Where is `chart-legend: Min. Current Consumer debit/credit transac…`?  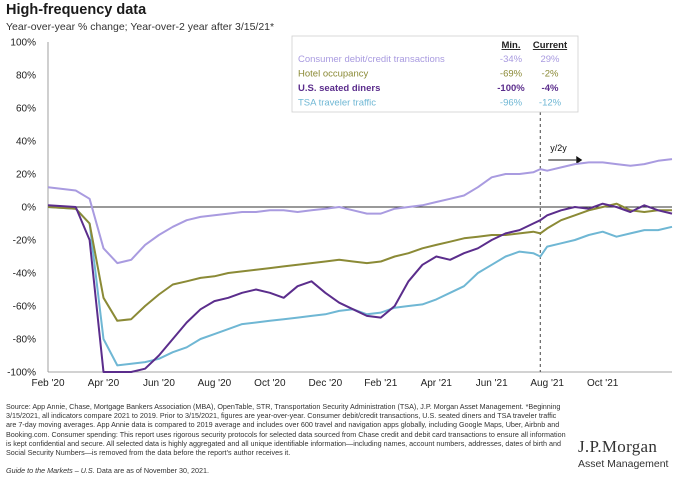
chart-legend: Min. Current Consumer debit/credit transac… is located at coordinates (435, 74).